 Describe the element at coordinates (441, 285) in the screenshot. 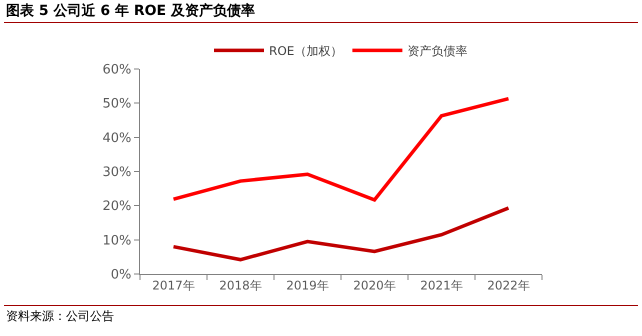

I see `x-tick-label: 2021年` at that location.